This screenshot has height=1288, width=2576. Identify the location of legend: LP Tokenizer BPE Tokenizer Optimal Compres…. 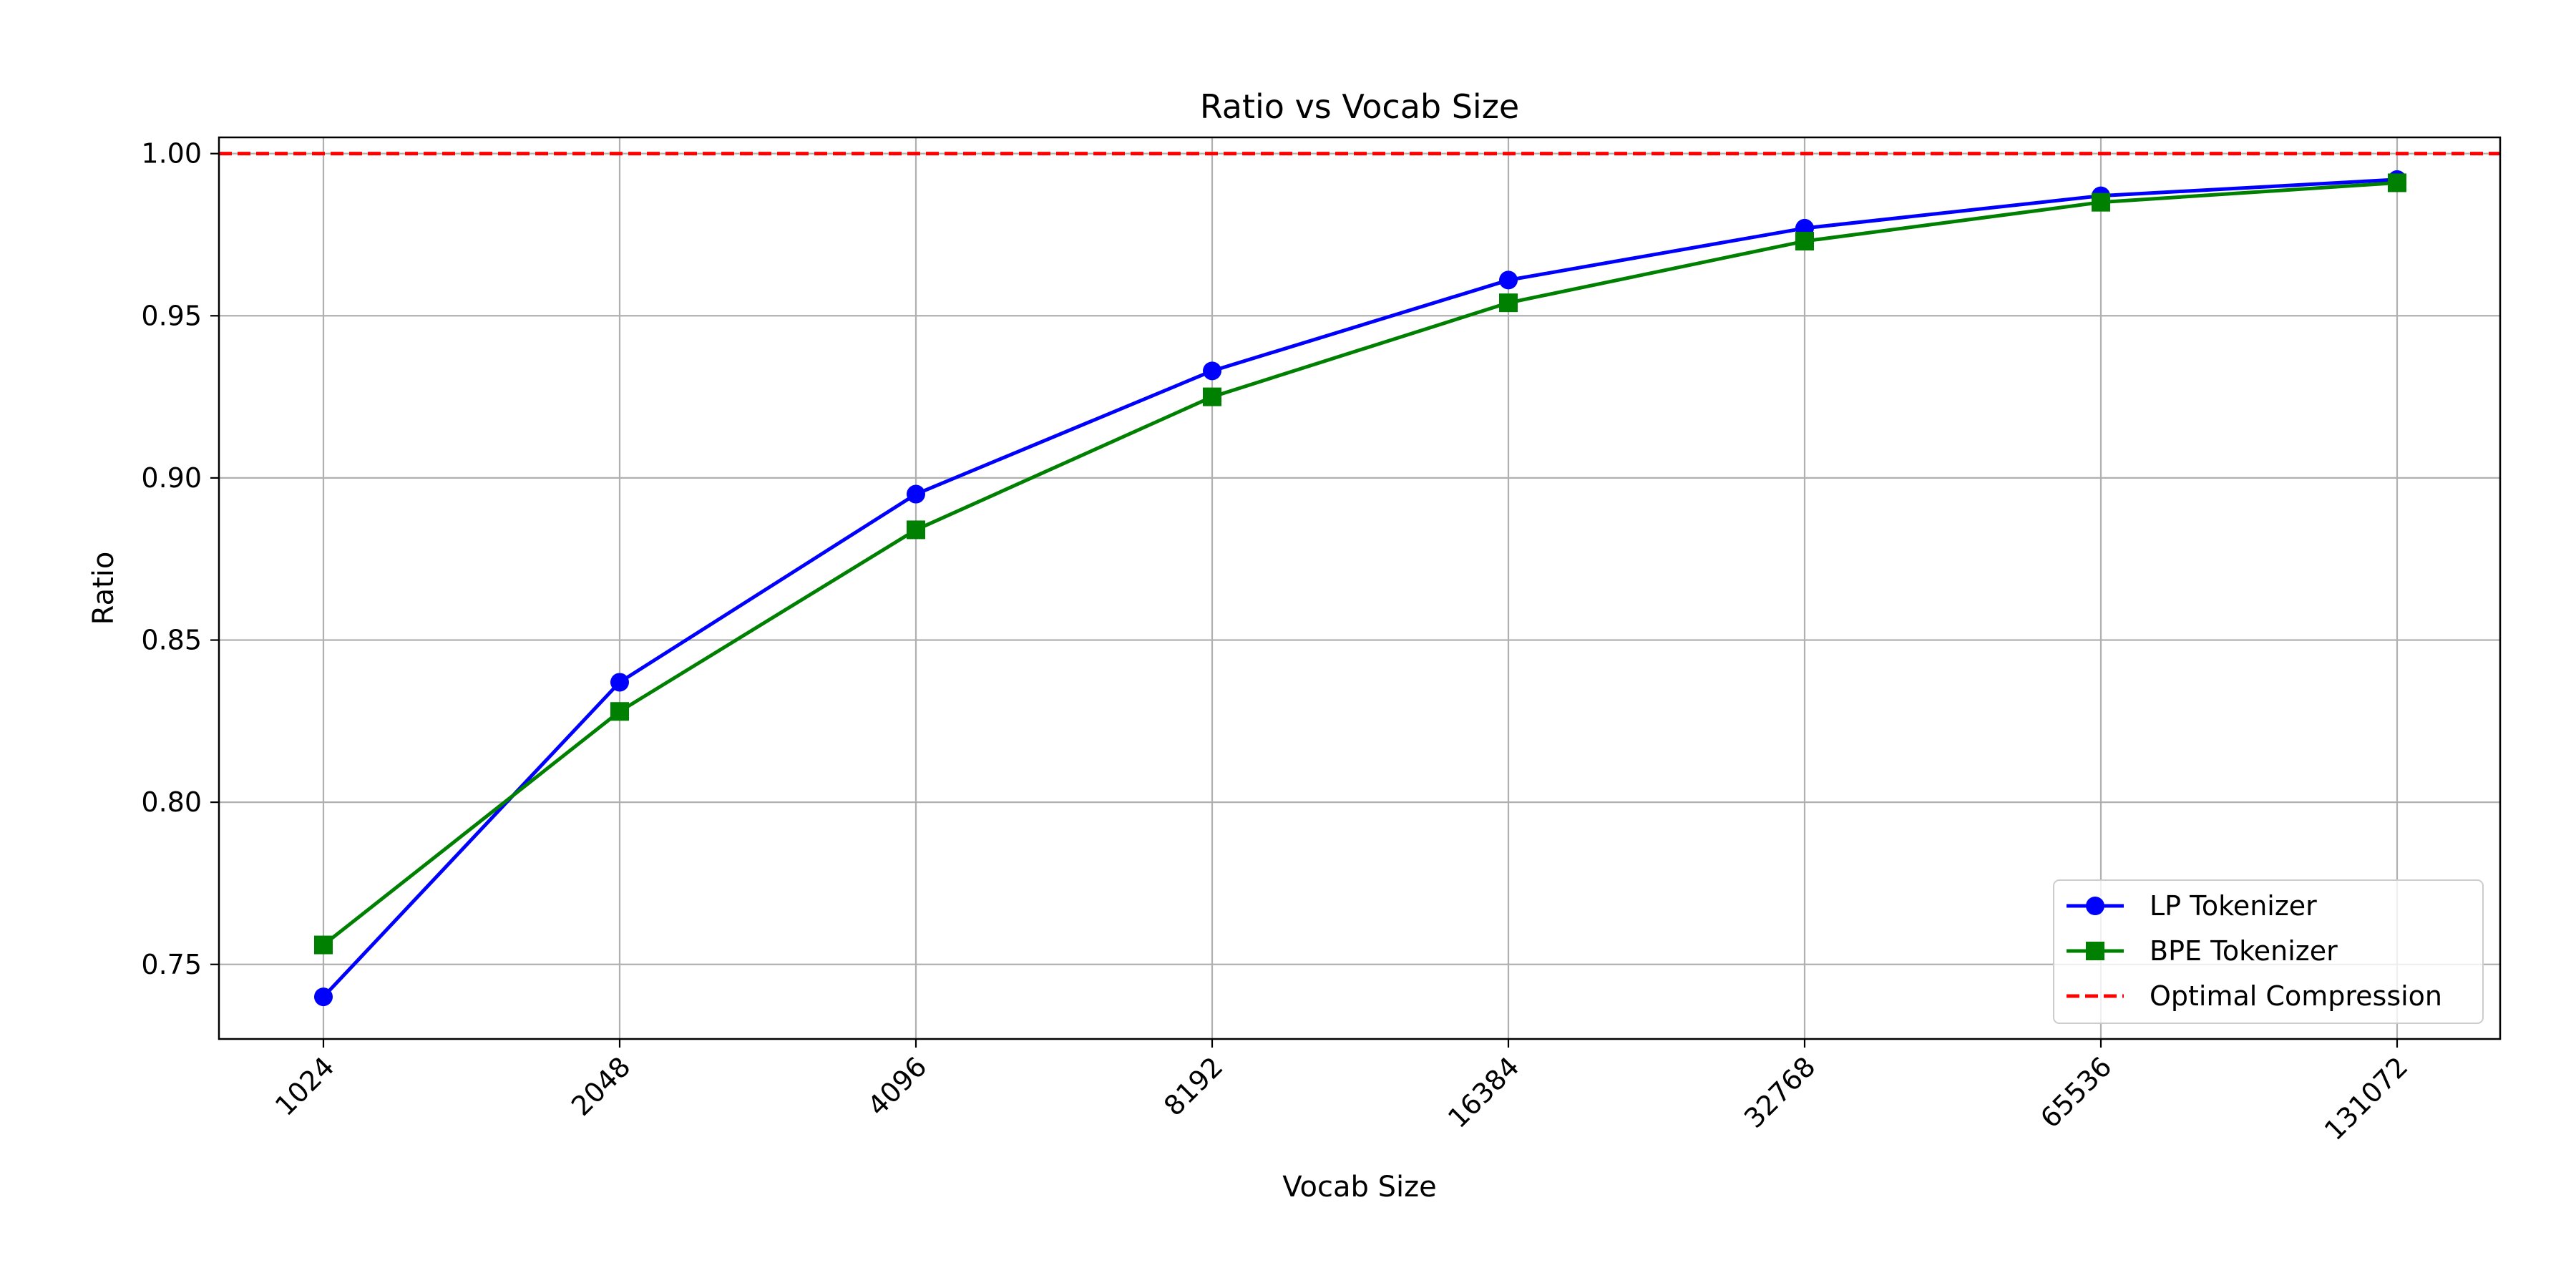
(2268, 951).